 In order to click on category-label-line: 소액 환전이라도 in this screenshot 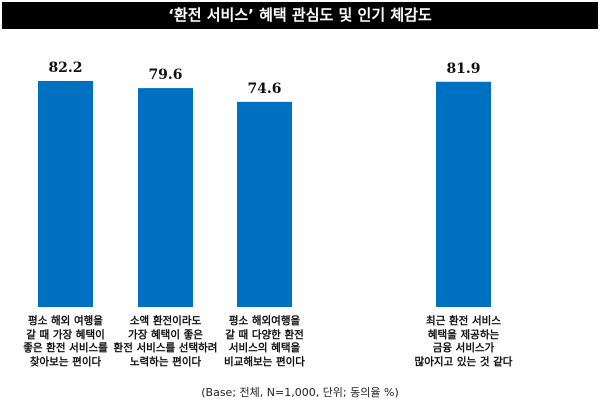, I will do `click(165, 321)`.